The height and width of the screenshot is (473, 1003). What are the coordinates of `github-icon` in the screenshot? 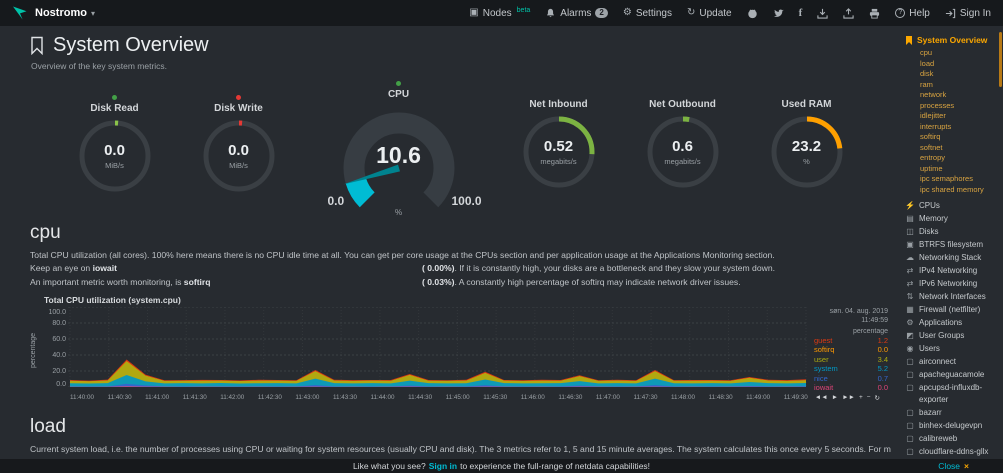 It's located at (752, 13).